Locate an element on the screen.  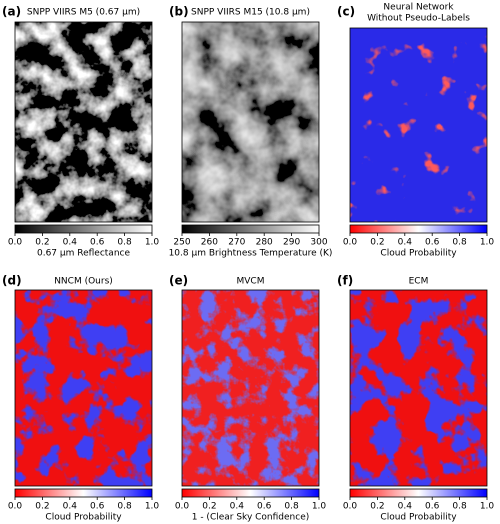
panel-title: SNPP VIIRS M5 (0.67 µm) is located at coordinates (83, 13).